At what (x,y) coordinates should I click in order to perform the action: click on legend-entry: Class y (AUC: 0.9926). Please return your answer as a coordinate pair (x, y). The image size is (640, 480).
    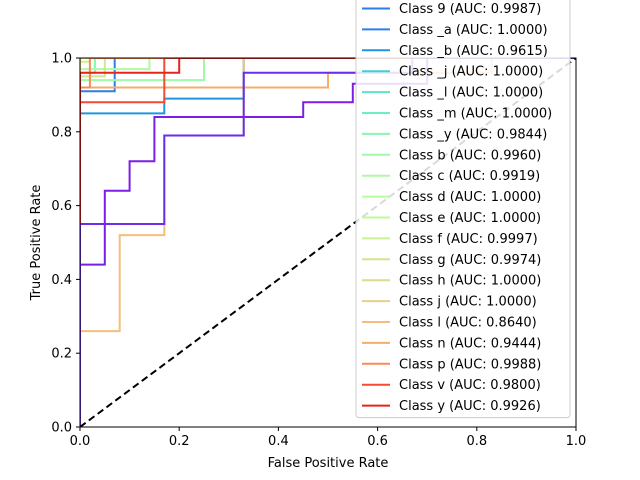
    Looking at the image, I should click on (470, 406).